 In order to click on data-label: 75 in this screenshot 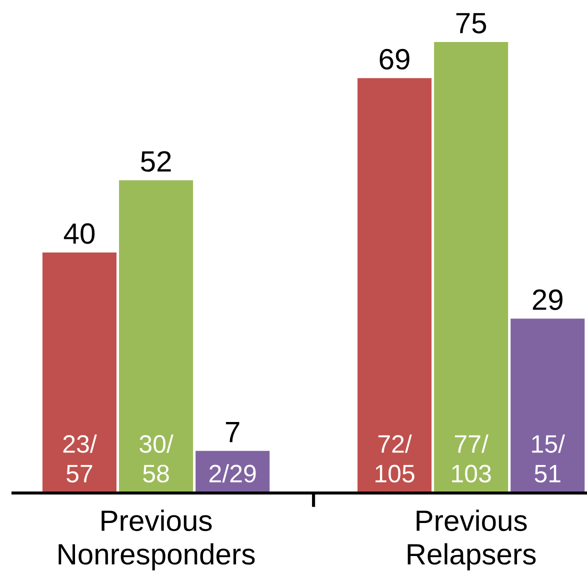, I will do `click(471, 23)`.